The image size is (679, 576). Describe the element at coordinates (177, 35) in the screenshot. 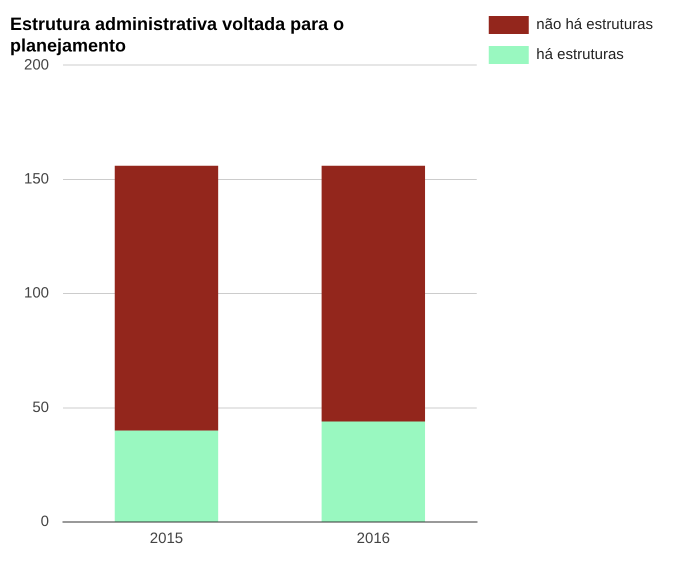

I see `chart-title: Estrutura administrativa voltada para o planejamento` at that location.